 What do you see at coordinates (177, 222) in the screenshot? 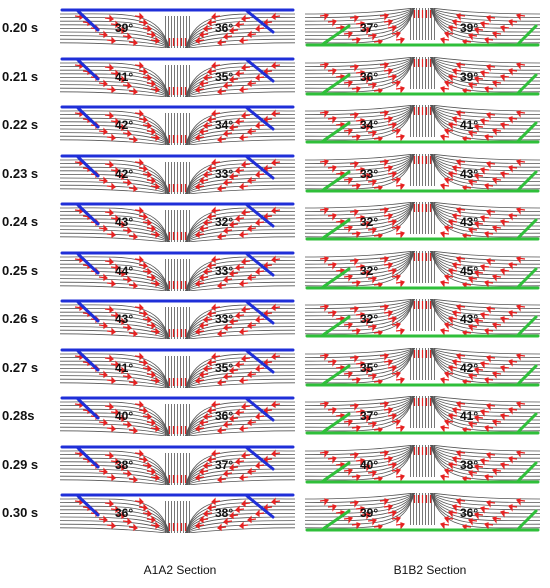
I see `a1a2-flow-svg: 43° 32°` at bounding box center [177, 222].